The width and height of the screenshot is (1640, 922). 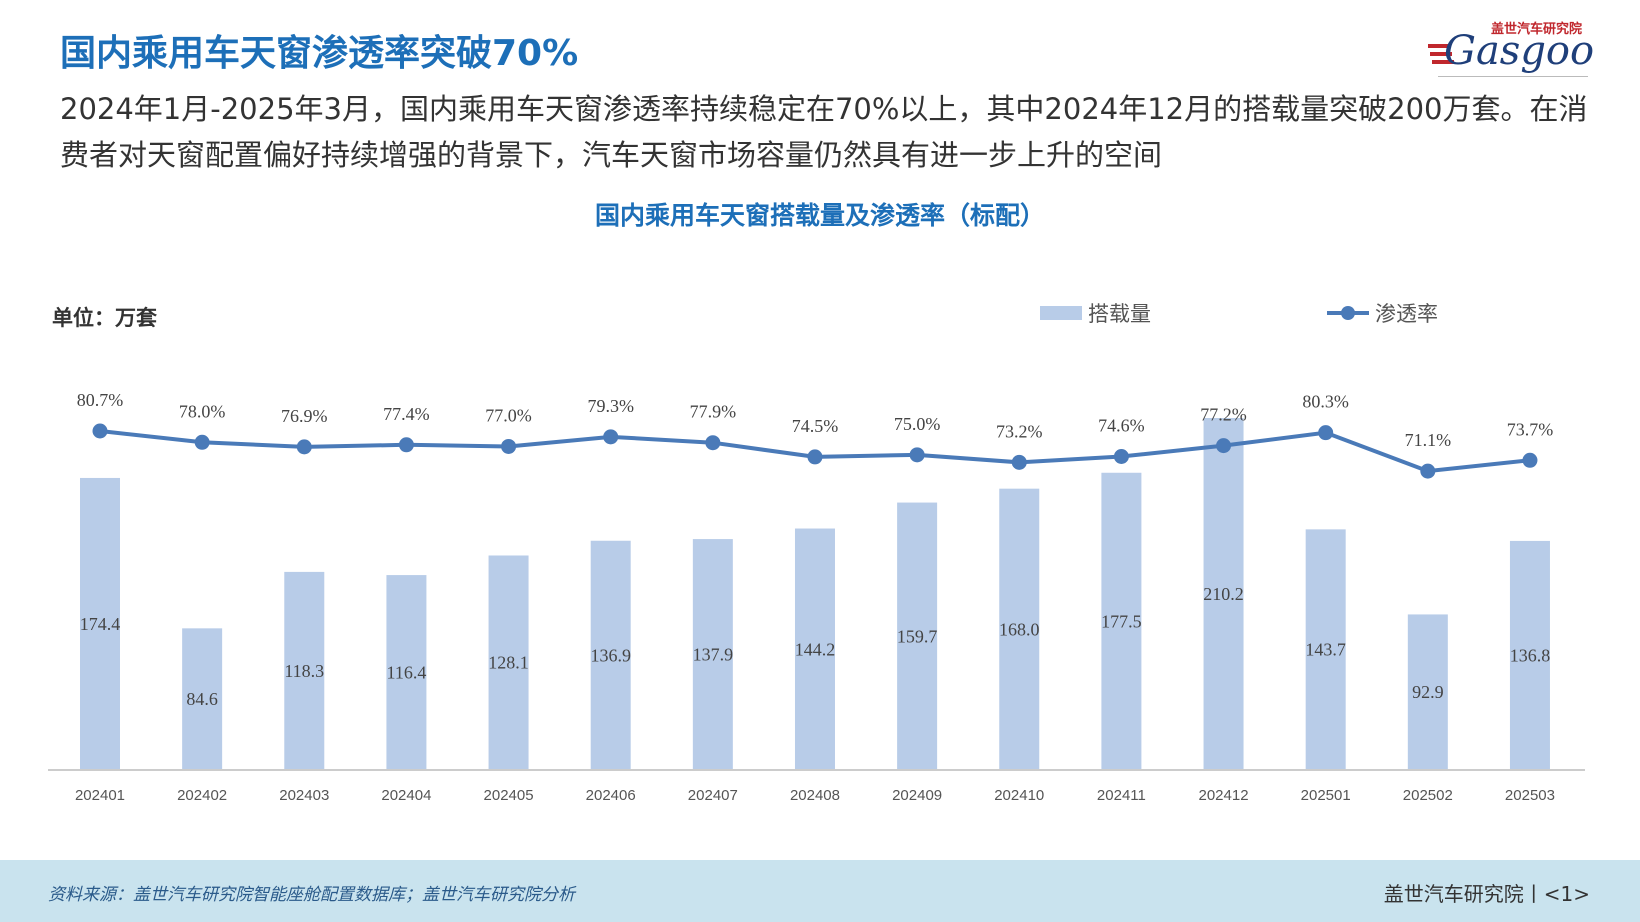 I want to click on legend-item-bar: 搭载量, so click(x=1095, y=313).